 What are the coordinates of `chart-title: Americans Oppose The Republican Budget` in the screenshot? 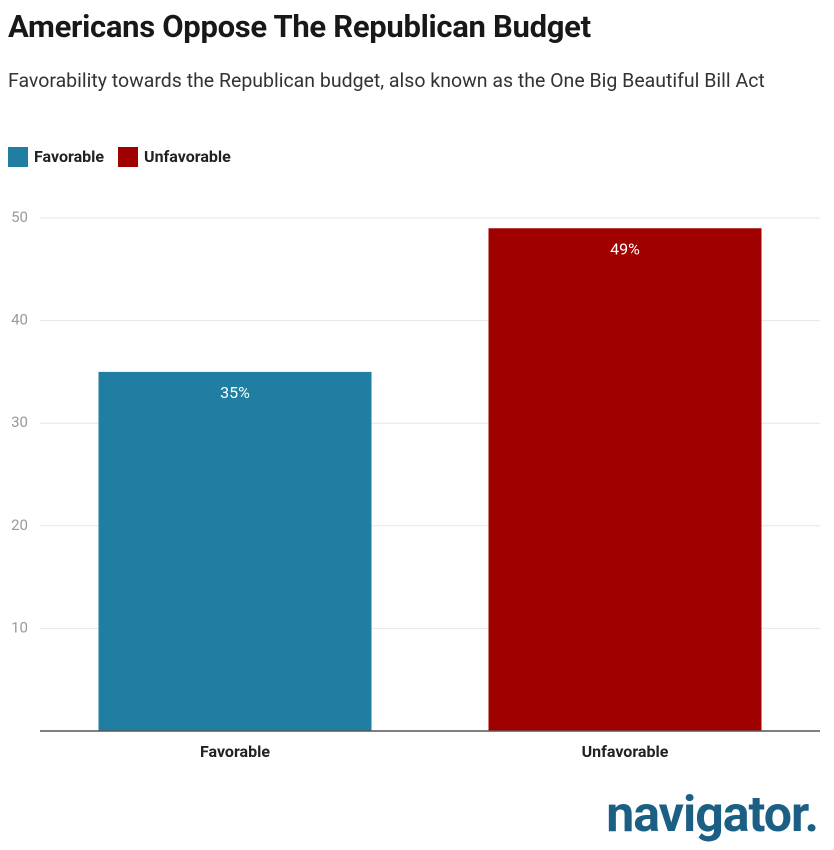 It's located at (299, 26).